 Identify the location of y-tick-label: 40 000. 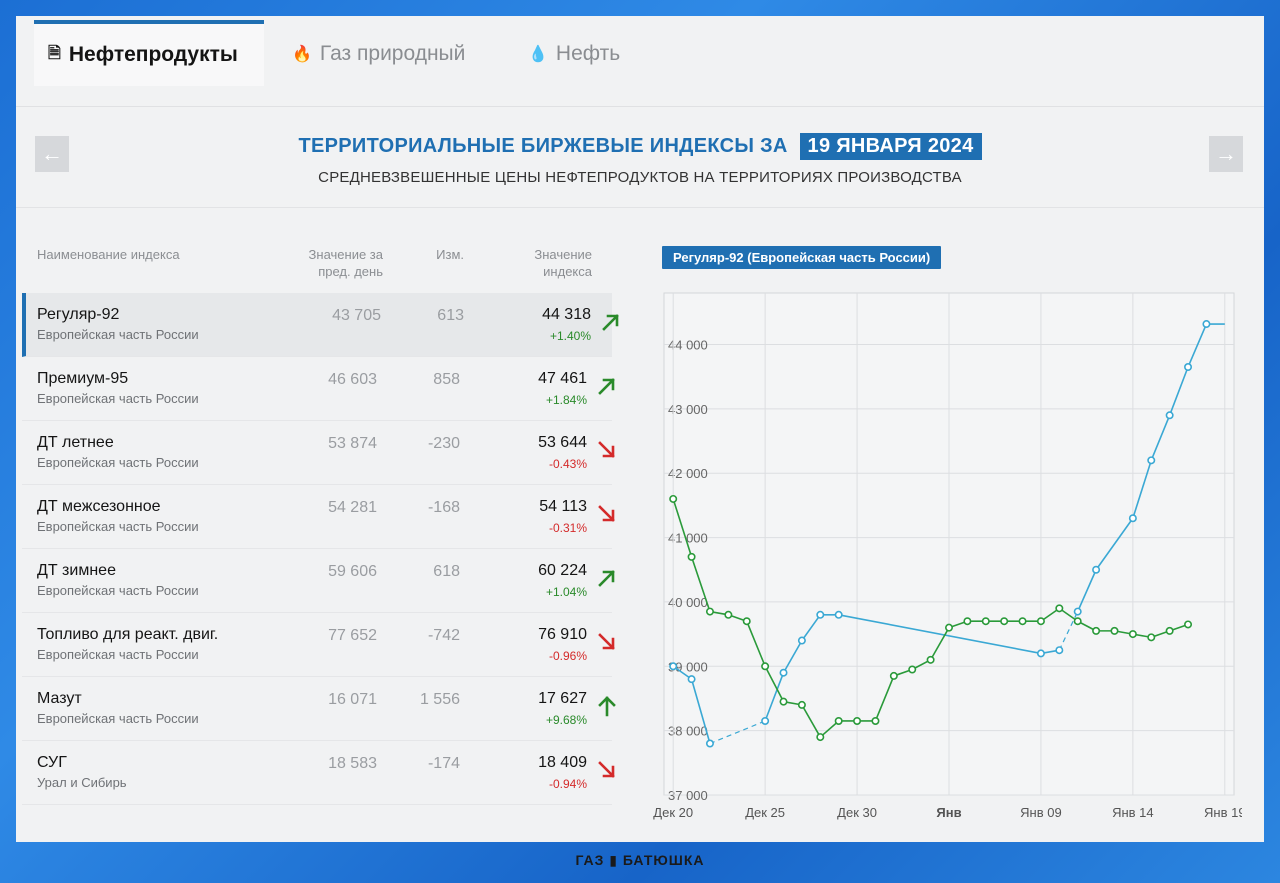
(688, 602).